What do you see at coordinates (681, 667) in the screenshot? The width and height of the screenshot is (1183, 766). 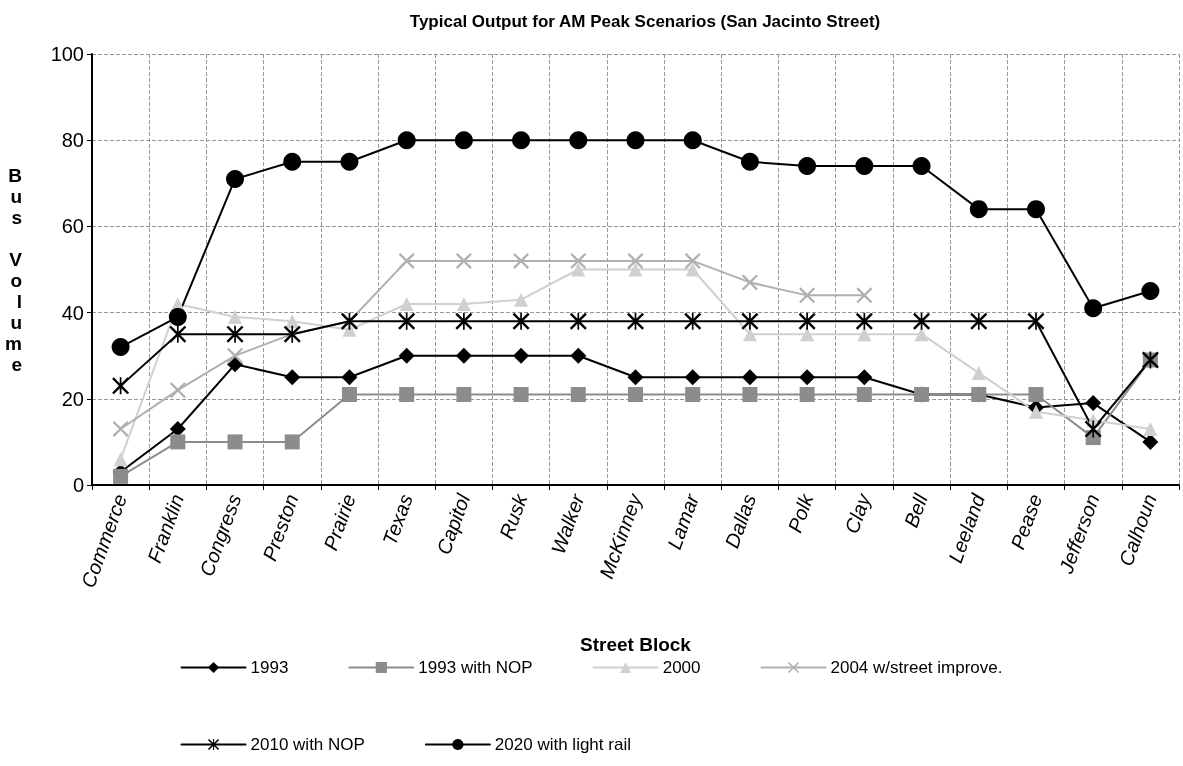 I see `legend-label: 2000` at bounding box center [681, 667].